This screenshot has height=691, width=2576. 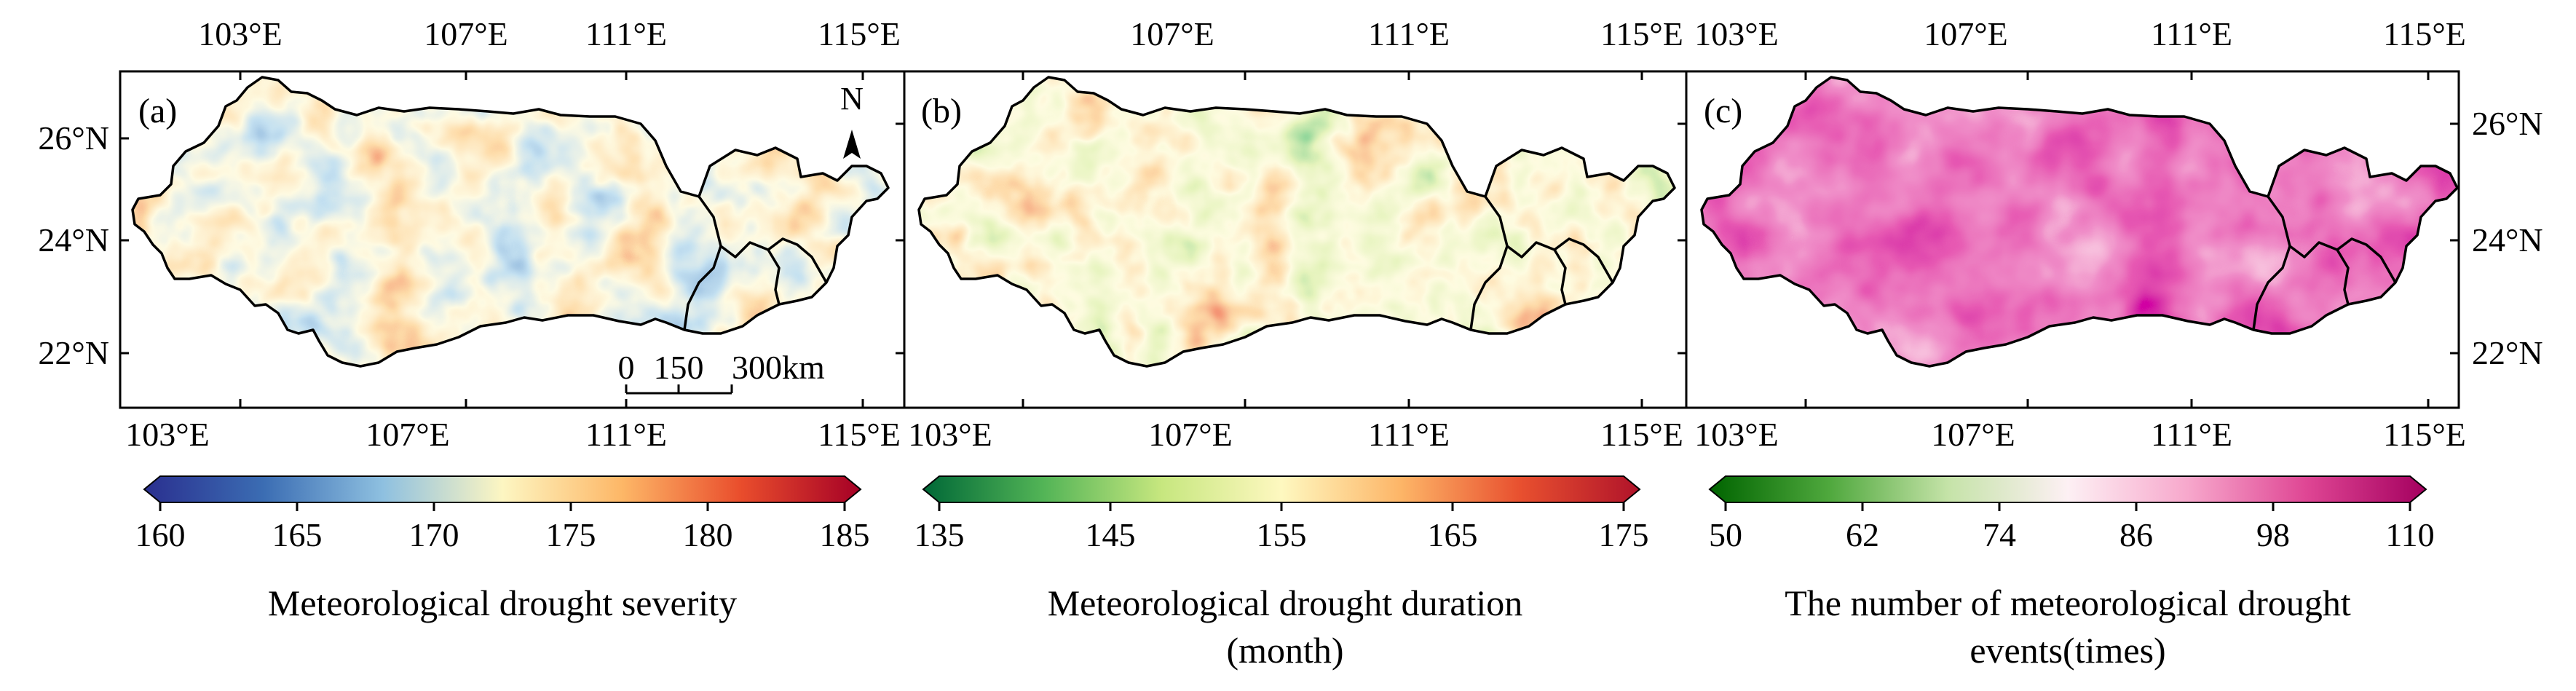 What do you see at coordinates (950, 434) in the screenshot?
I see `tick-bottom-b-103: 103°E` at bounding box center [950, 434].